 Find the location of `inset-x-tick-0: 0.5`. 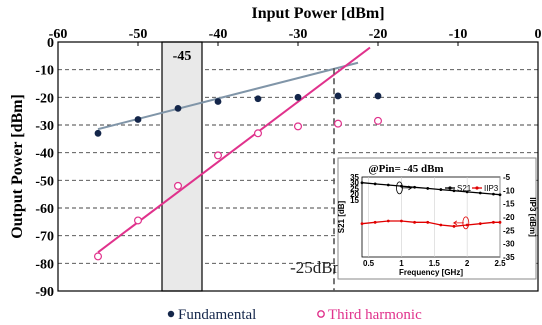

inset-x-tick-0: 0.5 is located at coordinates (369, 263).